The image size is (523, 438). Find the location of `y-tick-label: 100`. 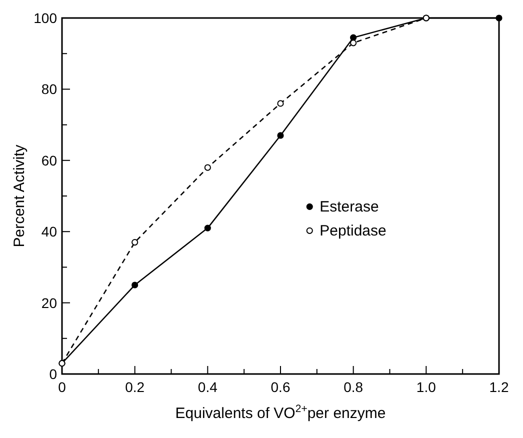

y-tick-label: 100 is located at coordinates (46, 18).